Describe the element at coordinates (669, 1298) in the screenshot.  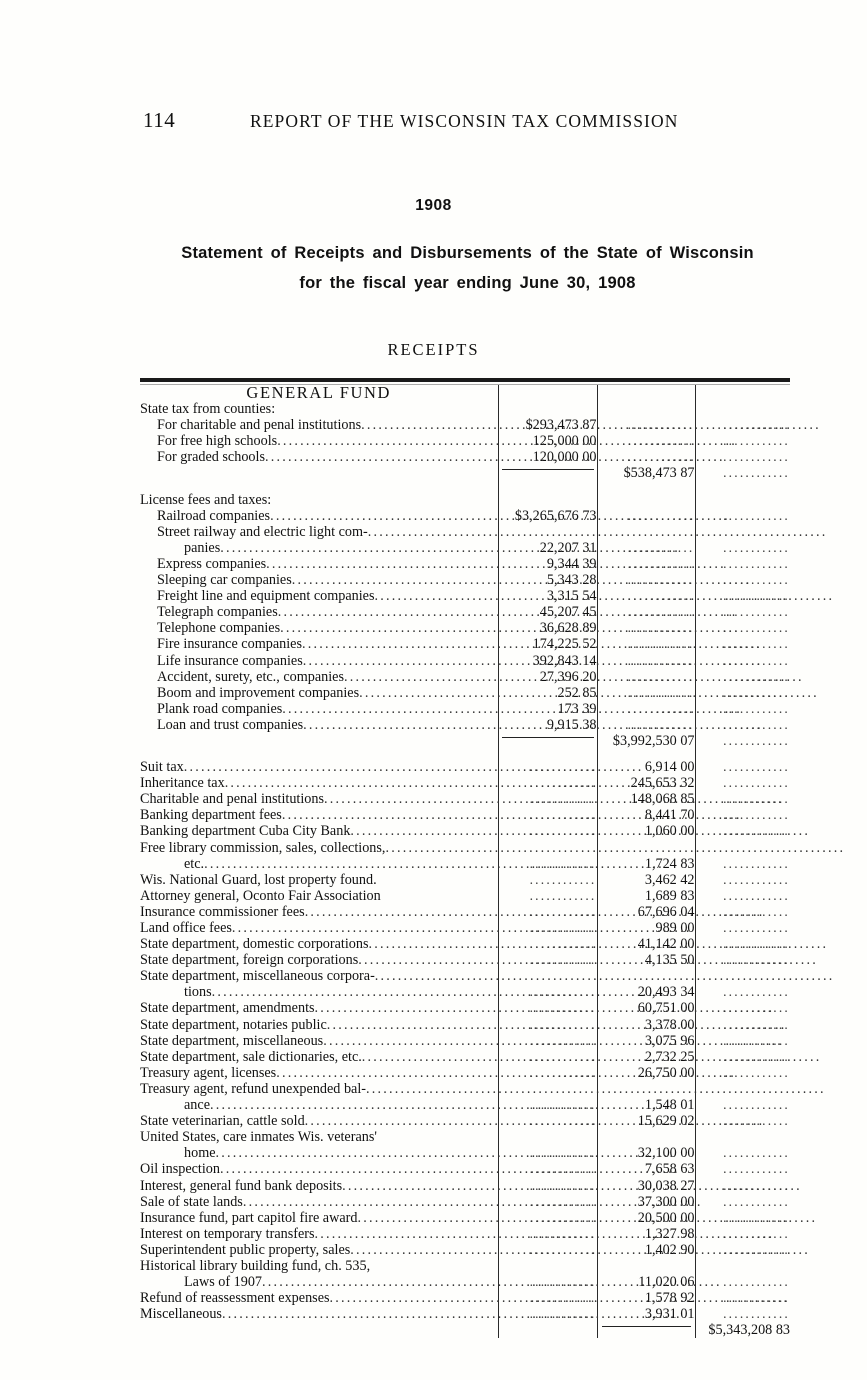
I see `amount-value: 1,578 92` at that location.